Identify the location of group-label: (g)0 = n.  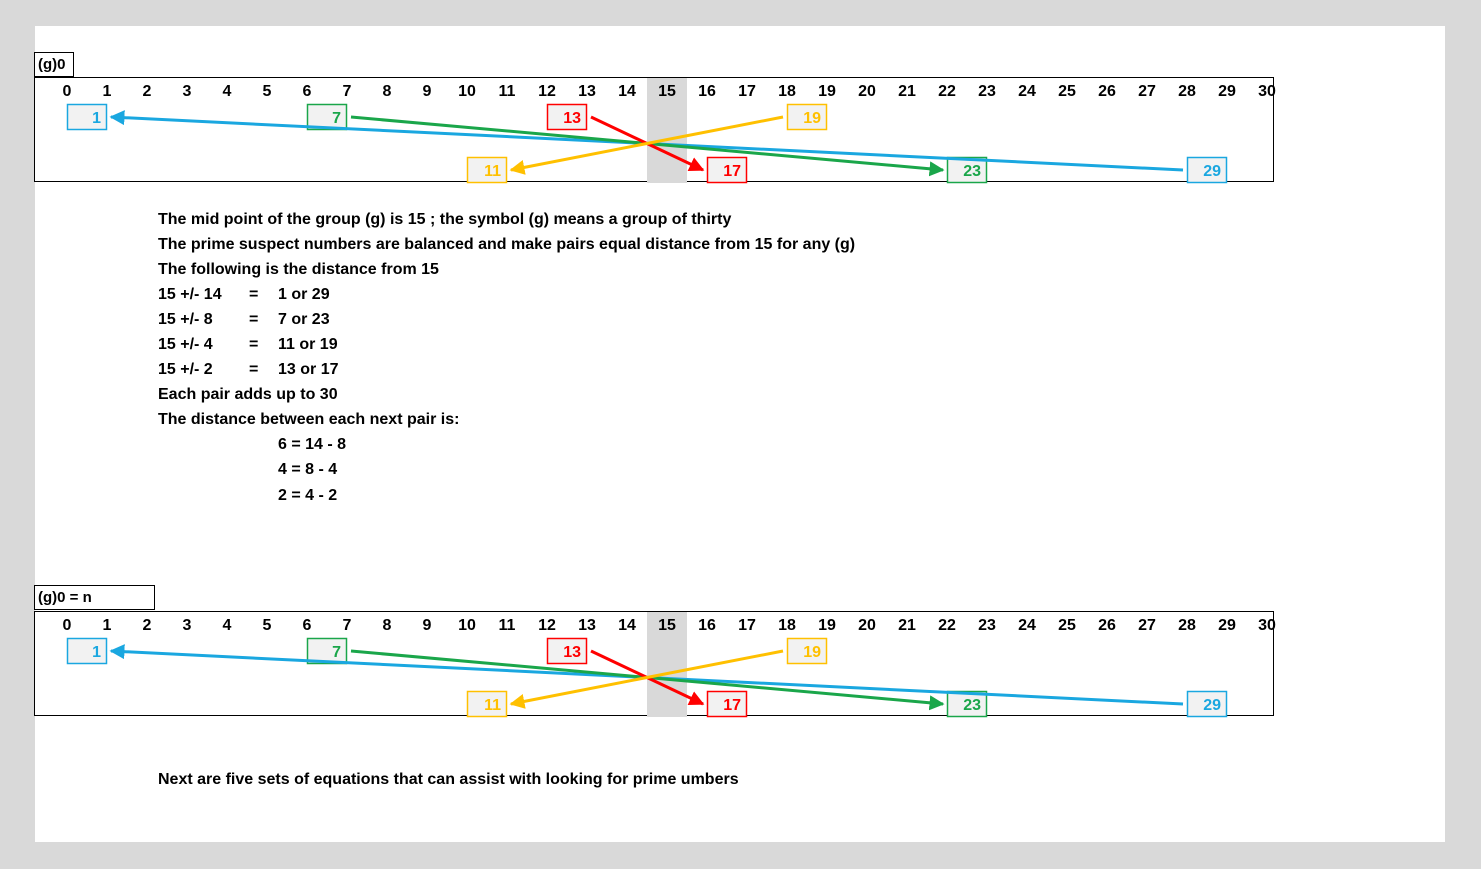
(94, 597).